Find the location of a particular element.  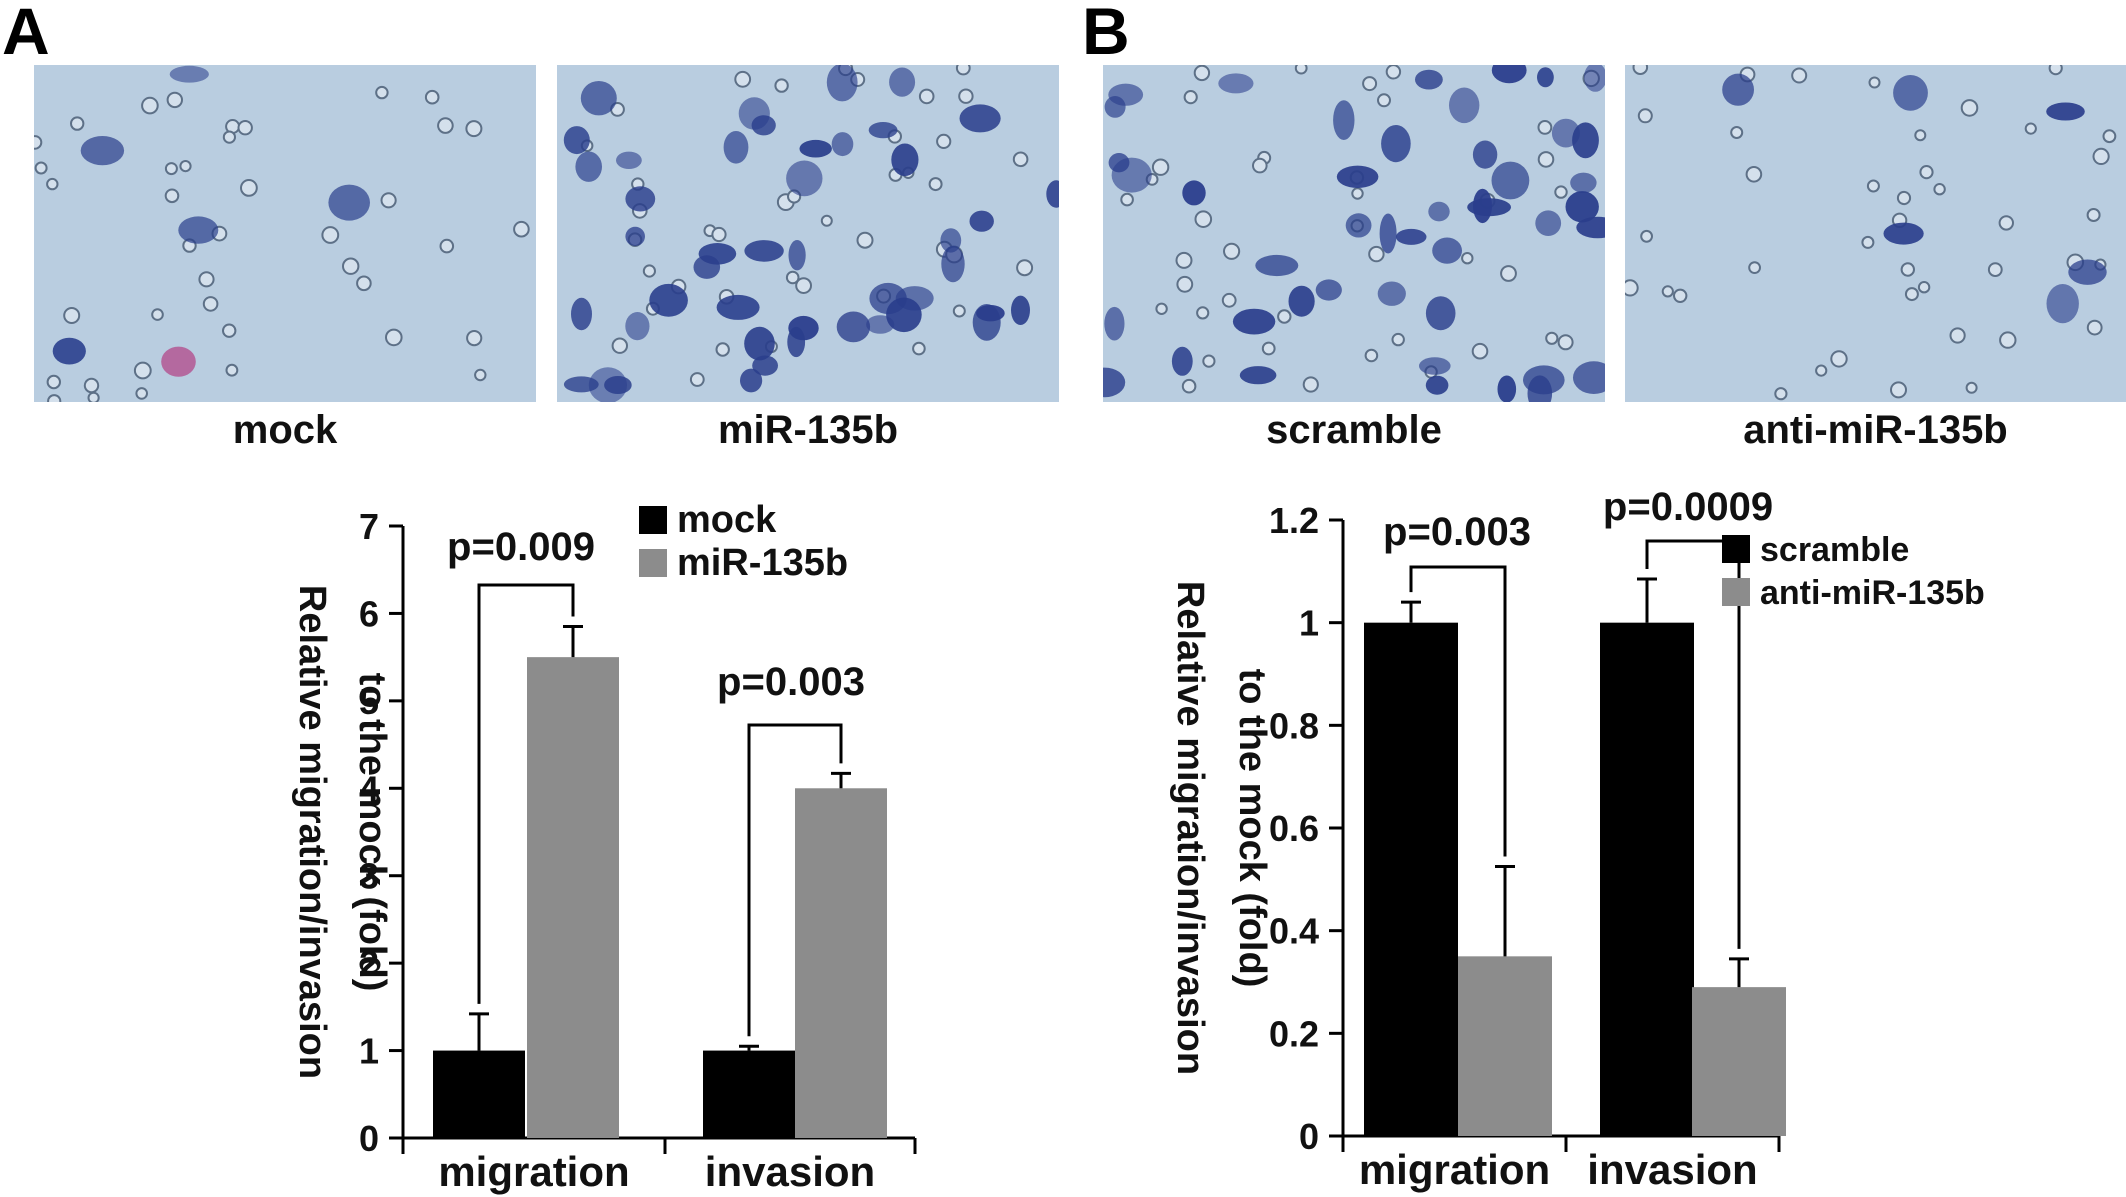

legend-label: mock is located at coordinates (727, 520).